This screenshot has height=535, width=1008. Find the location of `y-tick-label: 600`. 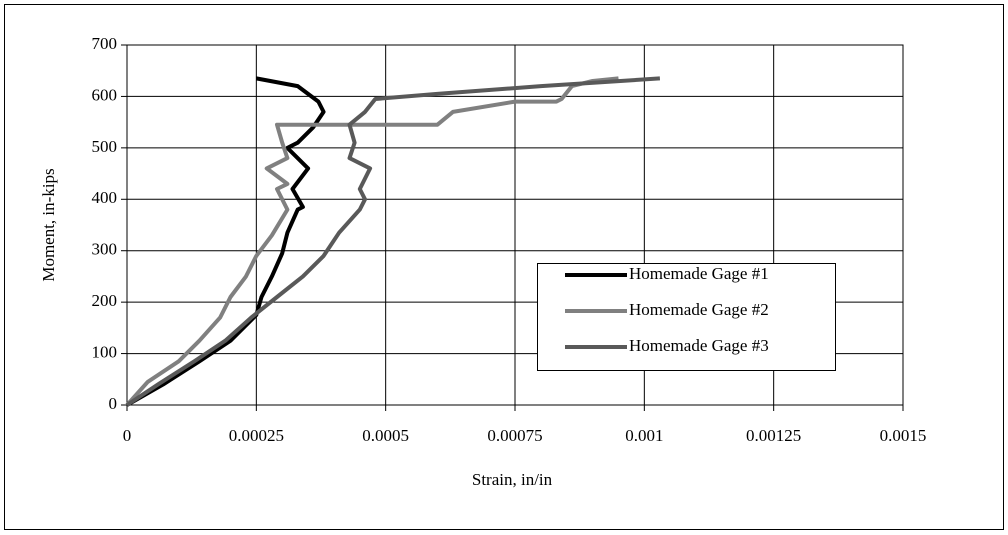

y-tick-label: 600 is located at coordinates (105, 94).